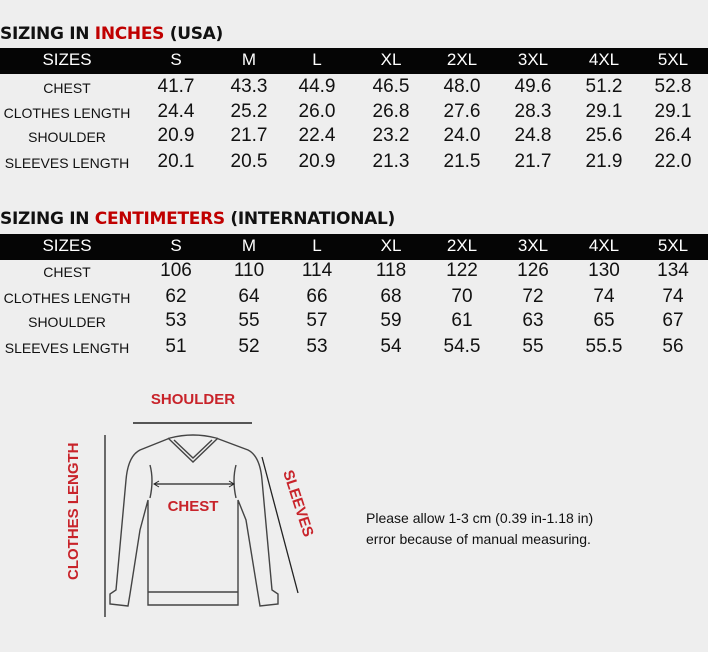 The width and height of the screenshot is (708, 652). Describe the element at coordinates (191, 504) in the screenshot. I see `sweater-illustration: SHOULDER CHEST CLOTHES LENGTH SLEEVES` at that location.